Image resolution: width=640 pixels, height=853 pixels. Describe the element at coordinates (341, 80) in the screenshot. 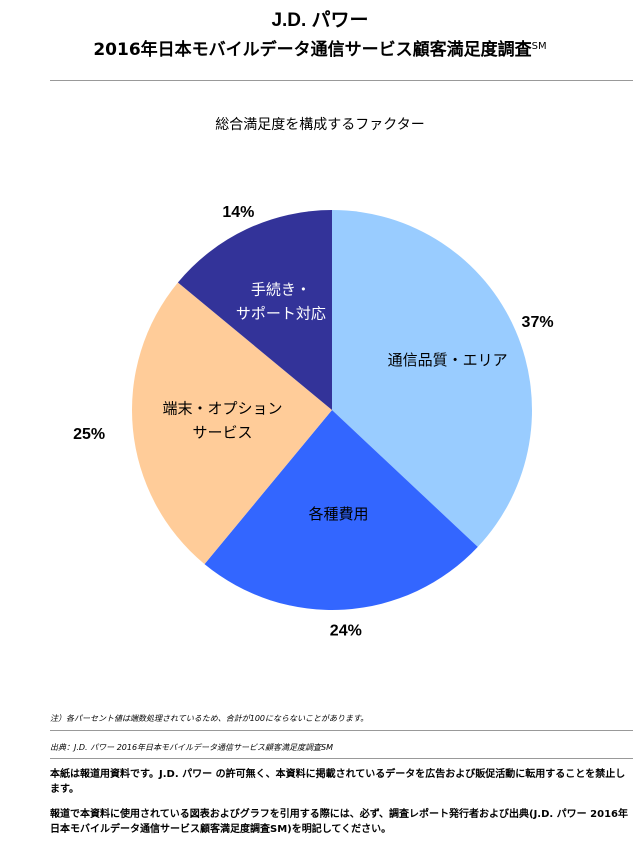

I see `header-divider` at that location.